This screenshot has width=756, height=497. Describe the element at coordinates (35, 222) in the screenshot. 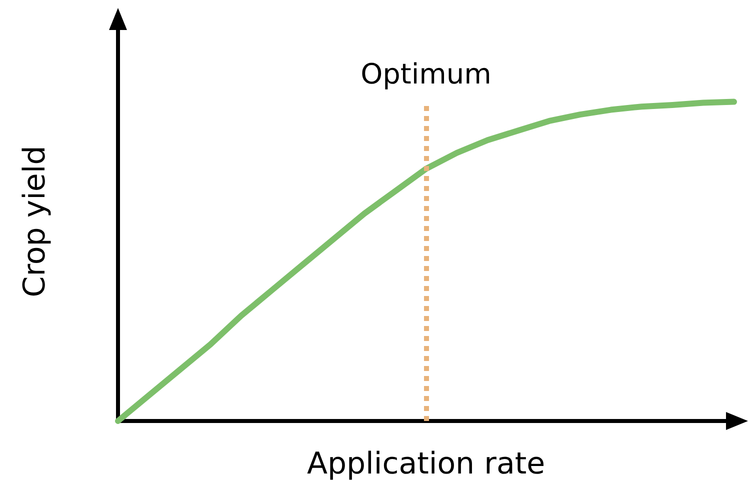

I see `y-axis-title: Crop yield` at that location.